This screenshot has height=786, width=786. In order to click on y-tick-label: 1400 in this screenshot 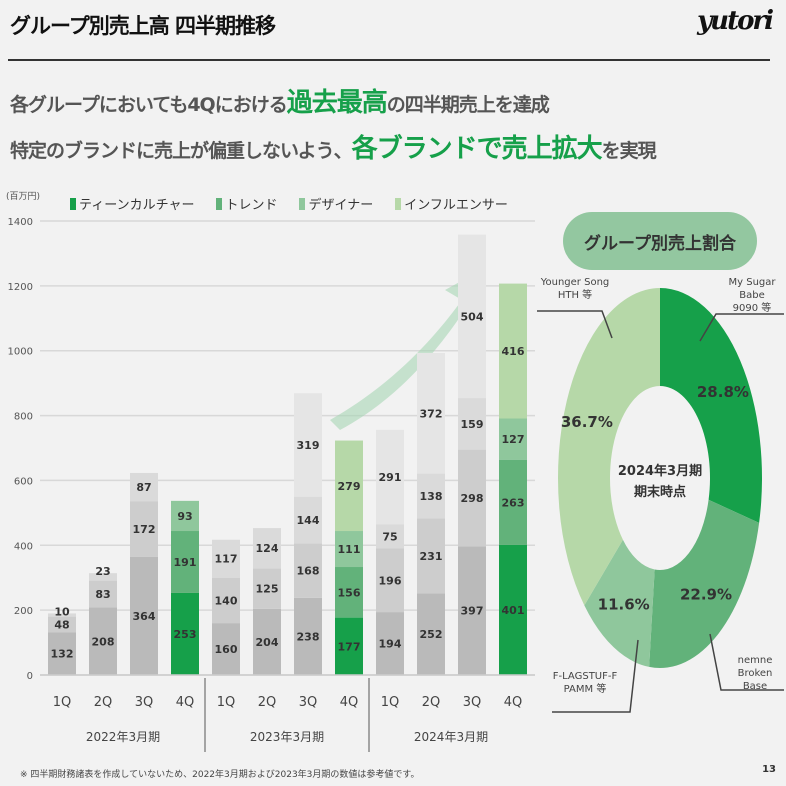, I will do `click(20, 222)`.